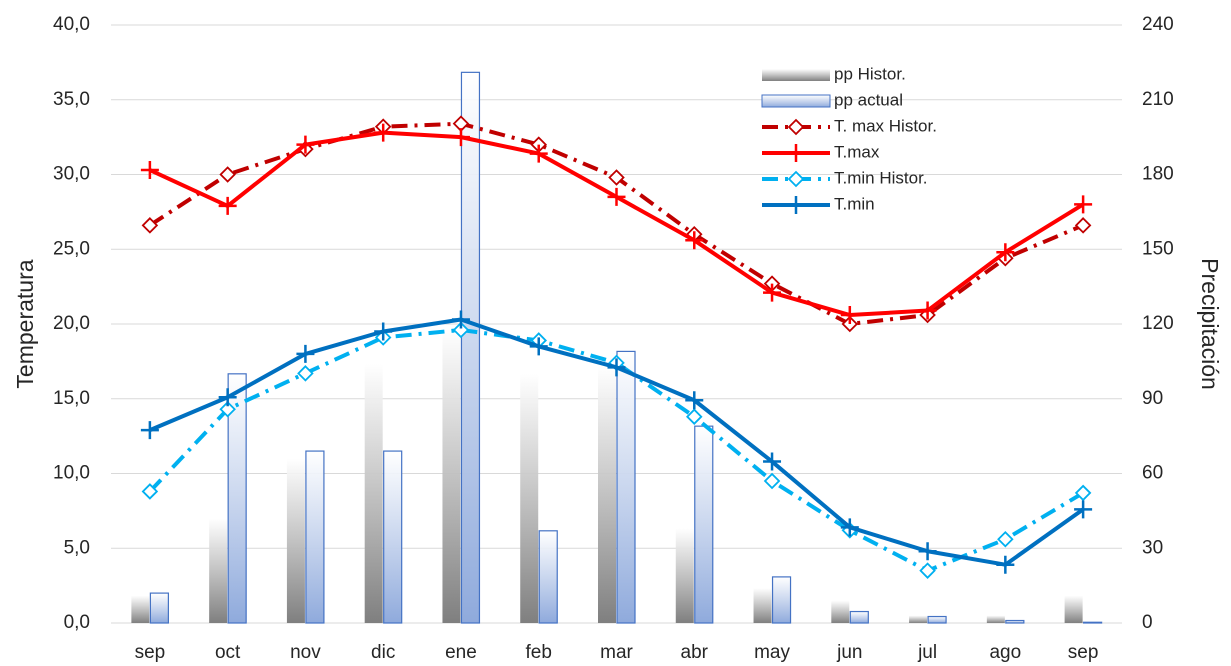  What do you see at coordinates (1158, 24) in the screenshot?
I see `y2-tick-label: 240` at bounding box center [1158, 24].